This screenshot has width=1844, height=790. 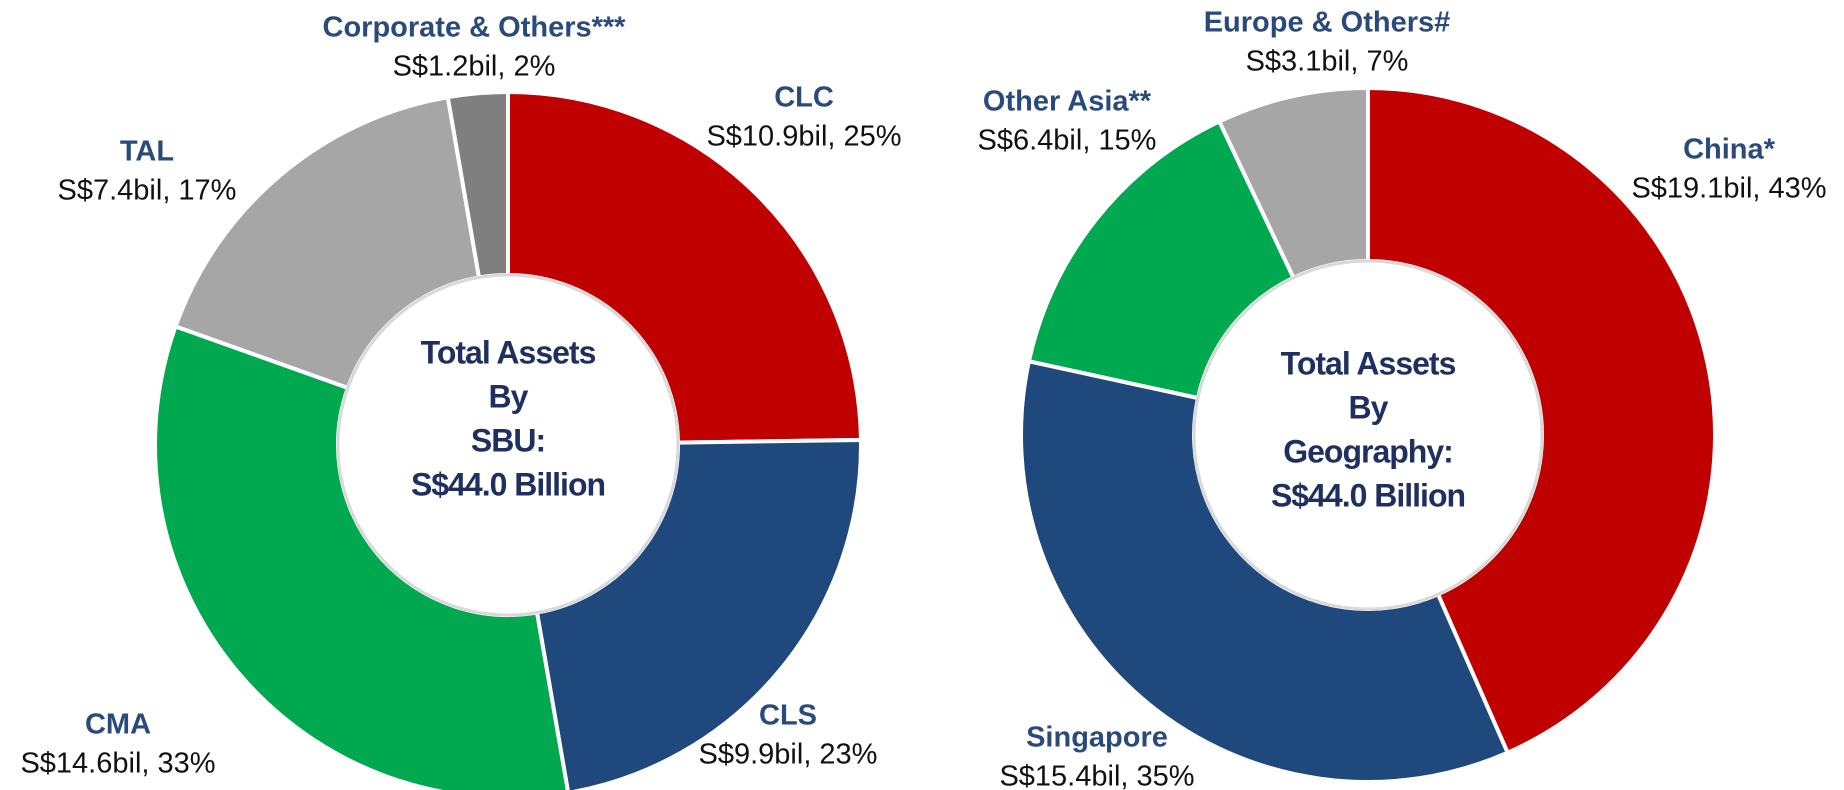 I want to click on slice-value: S$14.6bil, 33%, so click(x=117, y=764).